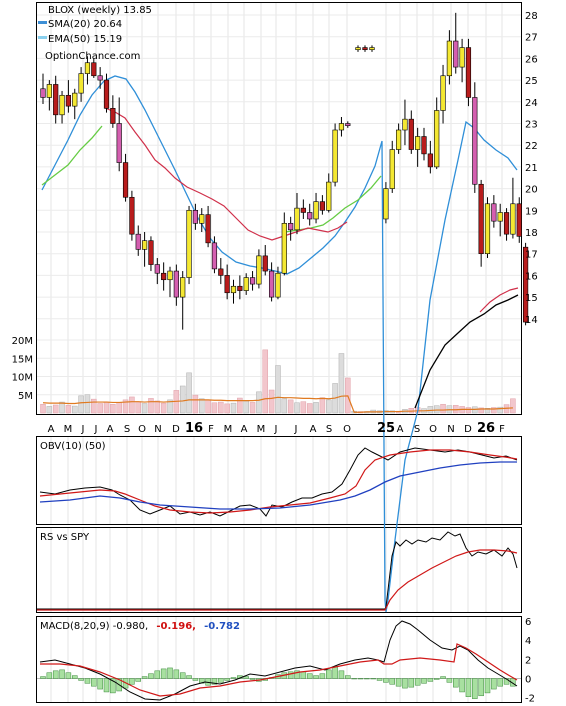  I want to click on price-tick-label: 27, so click(531, 38).